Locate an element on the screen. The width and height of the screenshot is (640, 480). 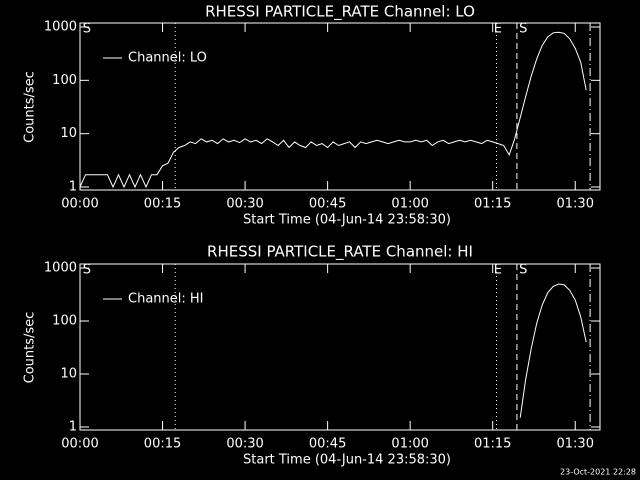
chart-title: RHESSI PARTICLE_RATE Channel: LO is located at coordinates (340, 12).